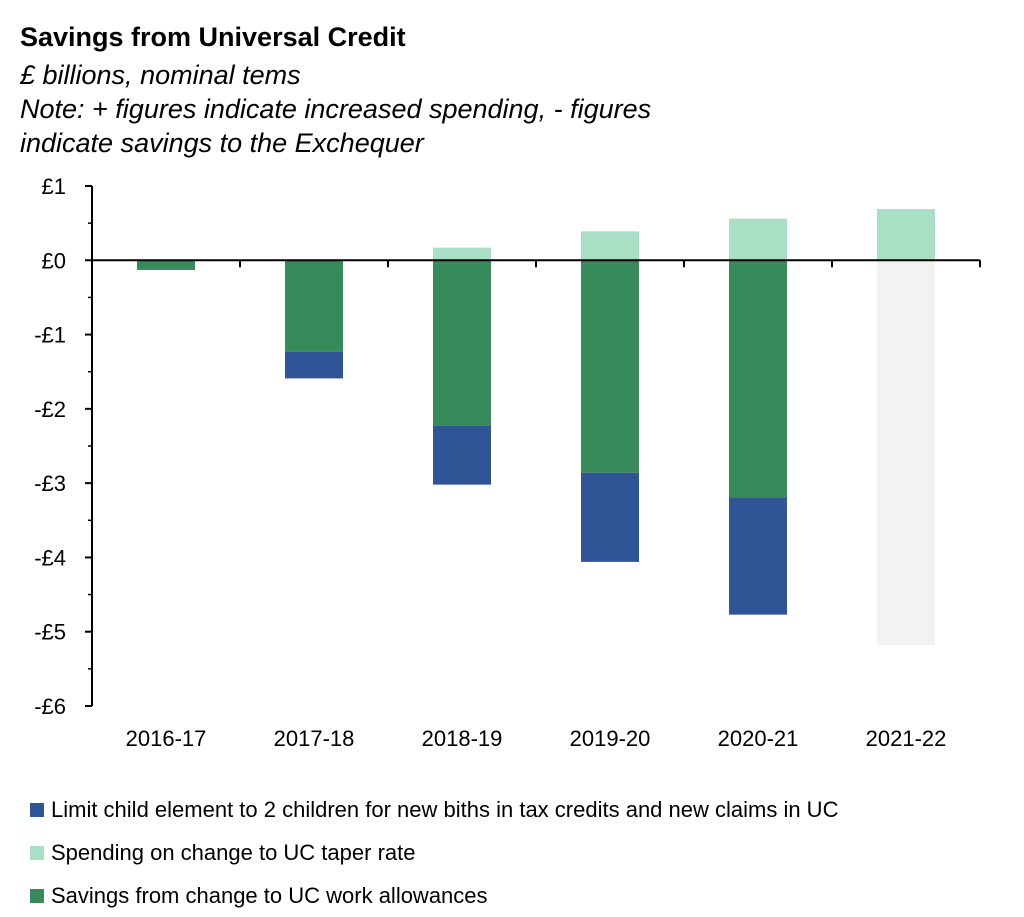  I want to click on y-tick-label-0: £1, so click(54, 186).